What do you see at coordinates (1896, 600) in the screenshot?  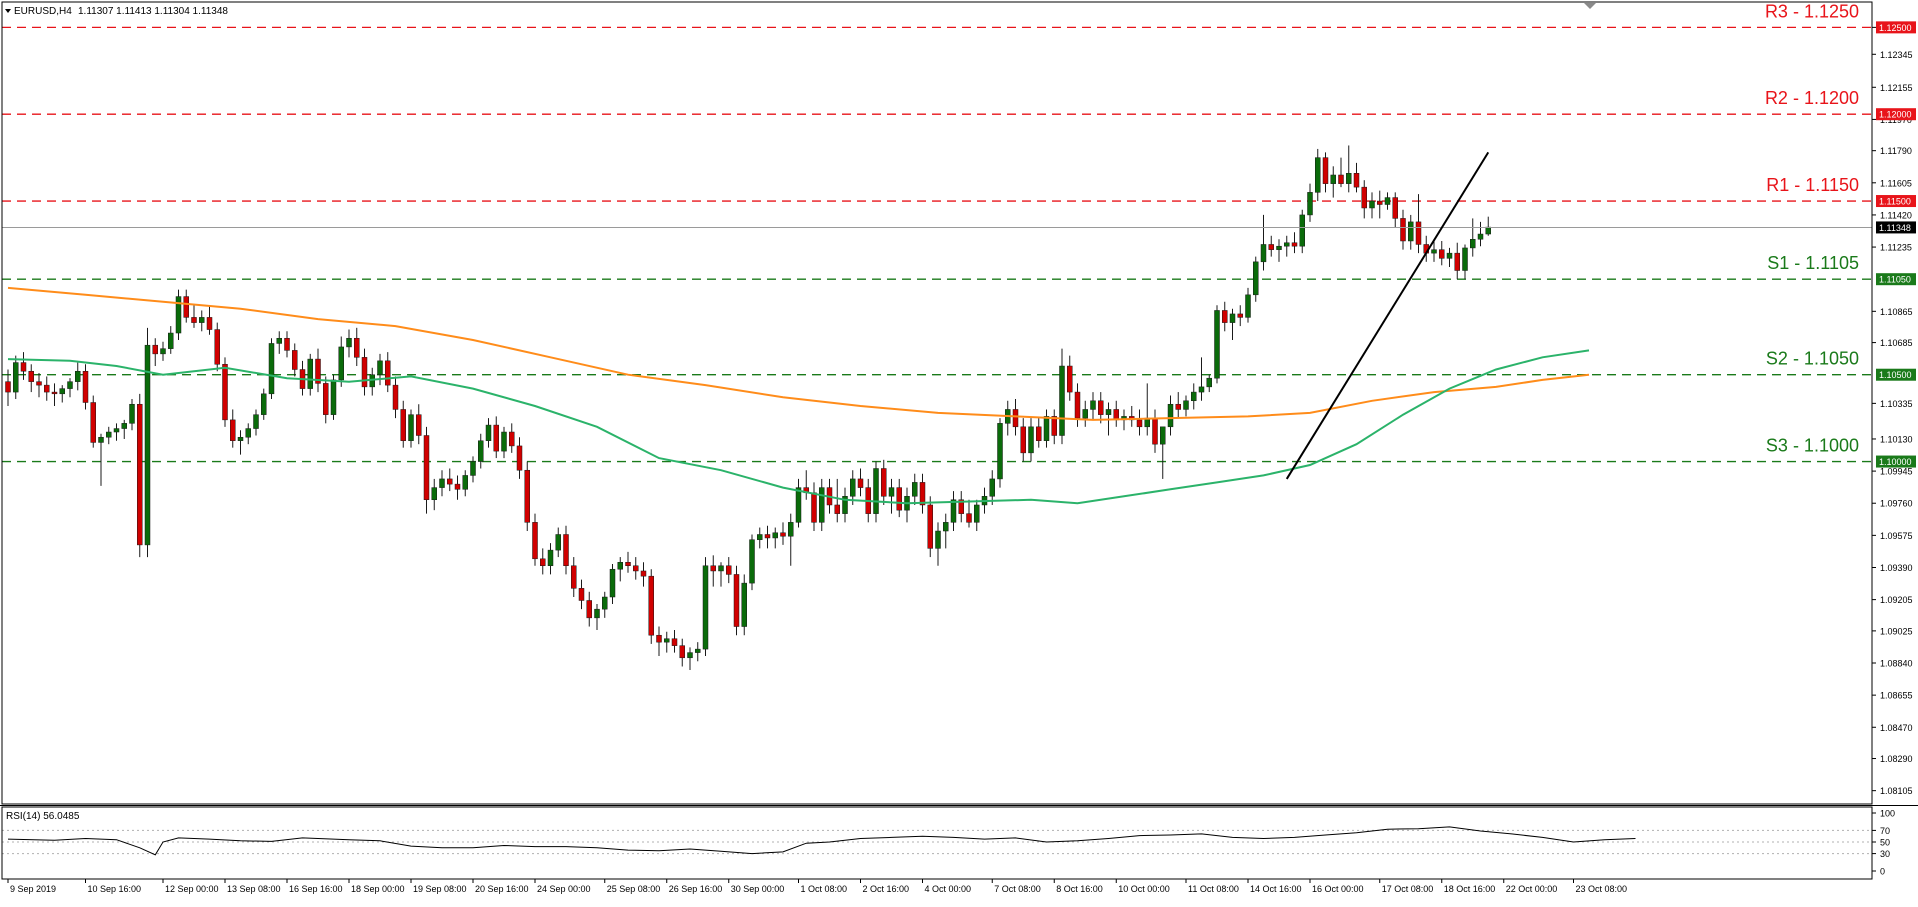 I see `price-axis-label: 1.09205` at bounding box center [1896, 600].